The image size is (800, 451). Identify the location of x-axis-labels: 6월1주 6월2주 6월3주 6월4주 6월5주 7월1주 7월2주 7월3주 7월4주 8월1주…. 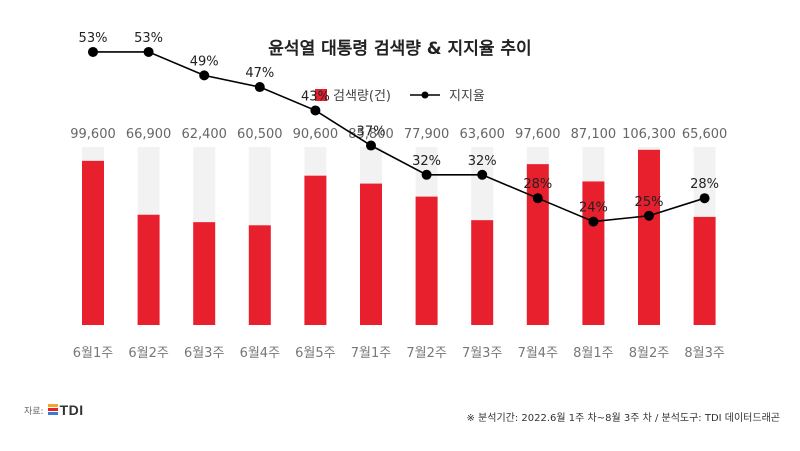
(399, 353).